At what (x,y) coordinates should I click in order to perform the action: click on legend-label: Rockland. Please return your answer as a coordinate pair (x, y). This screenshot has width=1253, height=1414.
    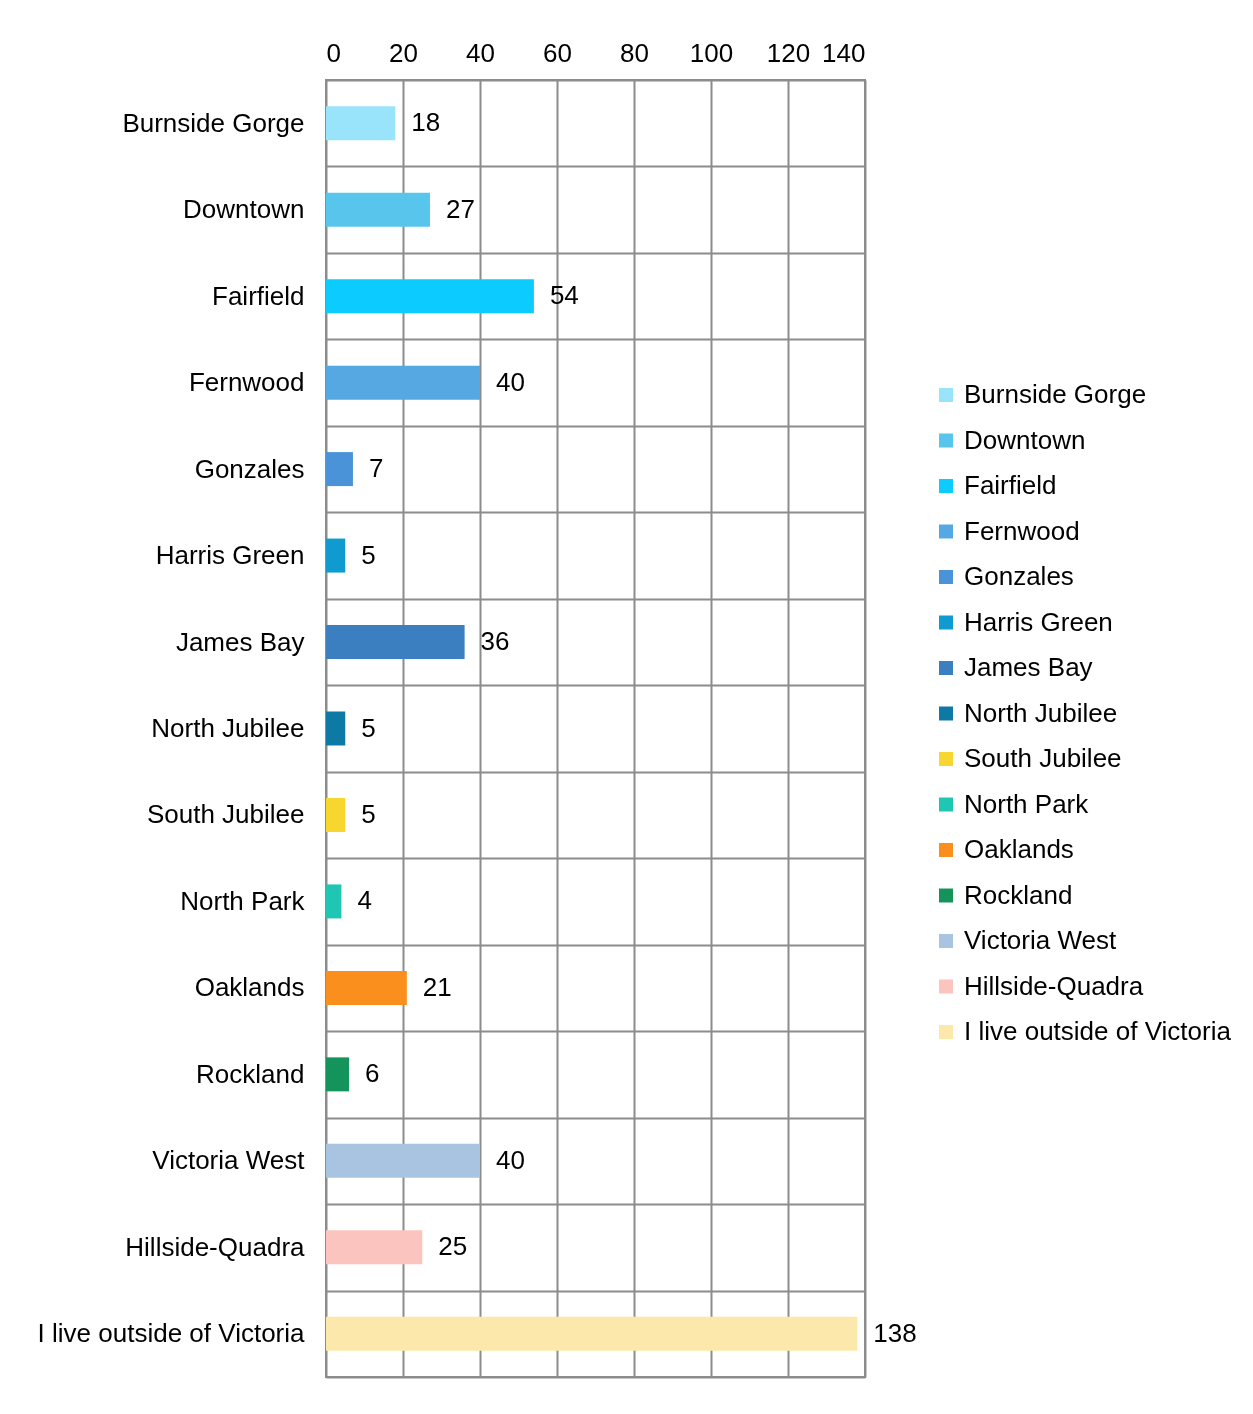
    Looking at the image, I should click on (1018, 894).